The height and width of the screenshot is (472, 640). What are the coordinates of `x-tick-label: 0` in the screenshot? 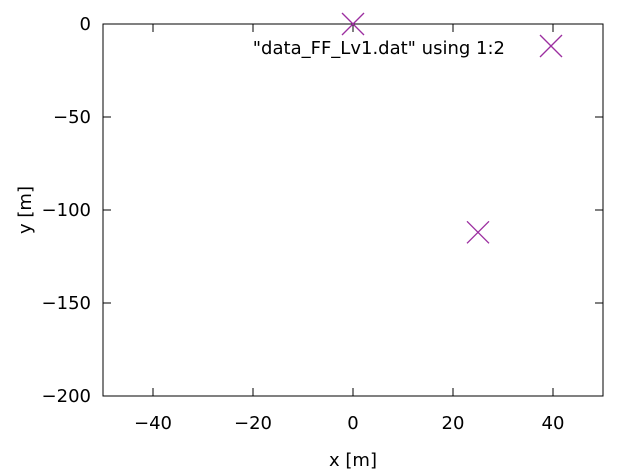 It's located at (352, 423).